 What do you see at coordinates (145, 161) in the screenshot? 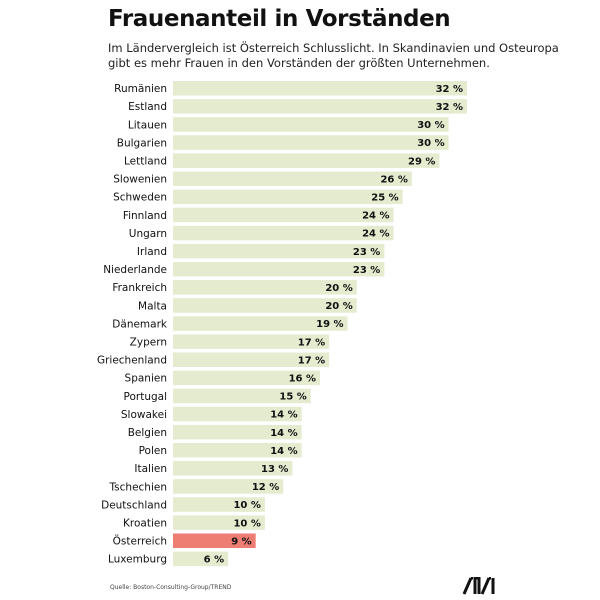
I see `category-label-lettland: Lettland` at bounding box center [145, 161].